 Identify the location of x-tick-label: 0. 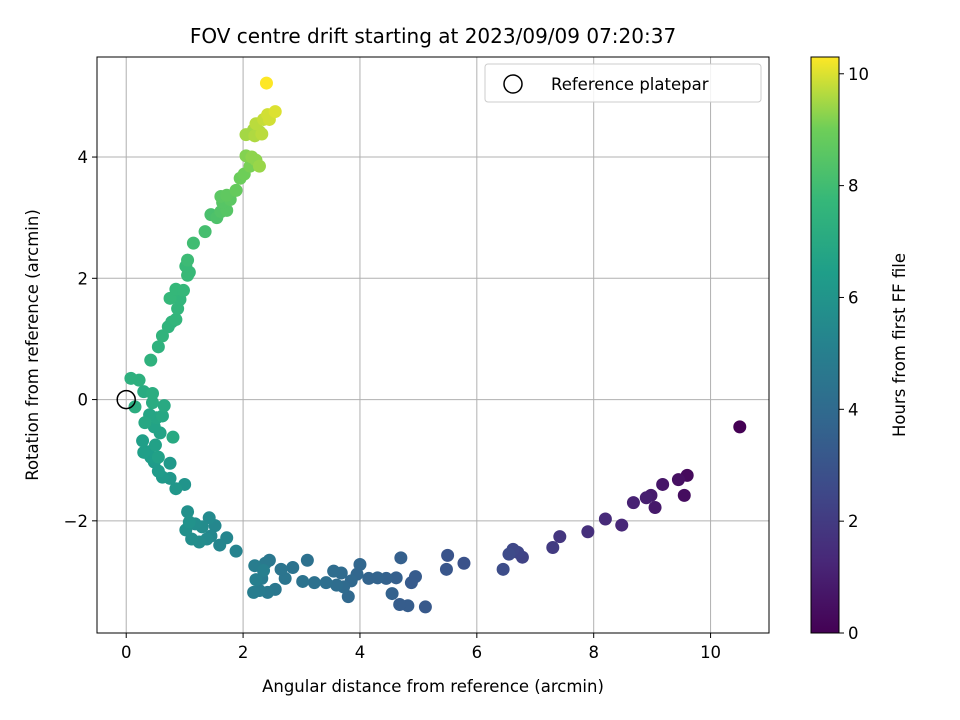
(126, 652).